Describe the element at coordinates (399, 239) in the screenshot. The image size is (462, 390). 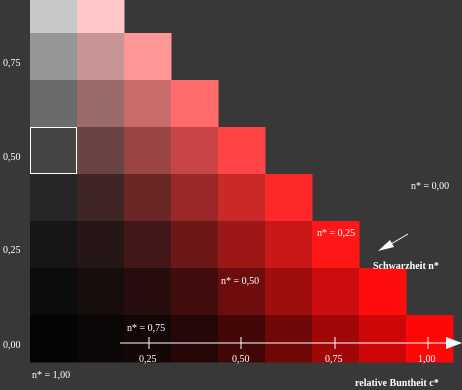
I see `blackness-arrow-line` at that location.